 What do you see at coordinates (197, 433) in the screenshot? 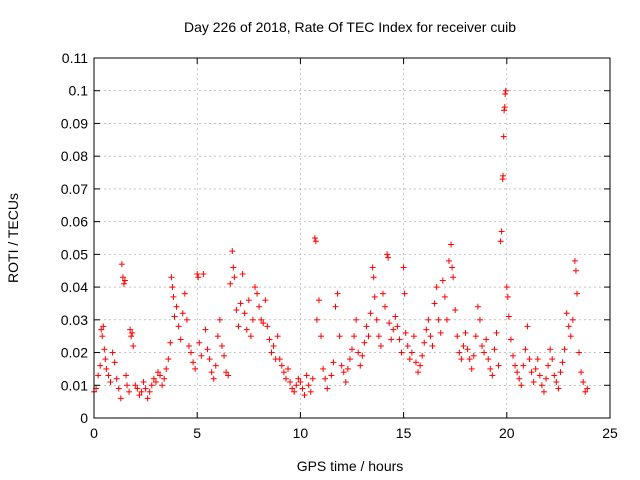
I see `x-tick-label: 5` at bounding box center [197, 433].